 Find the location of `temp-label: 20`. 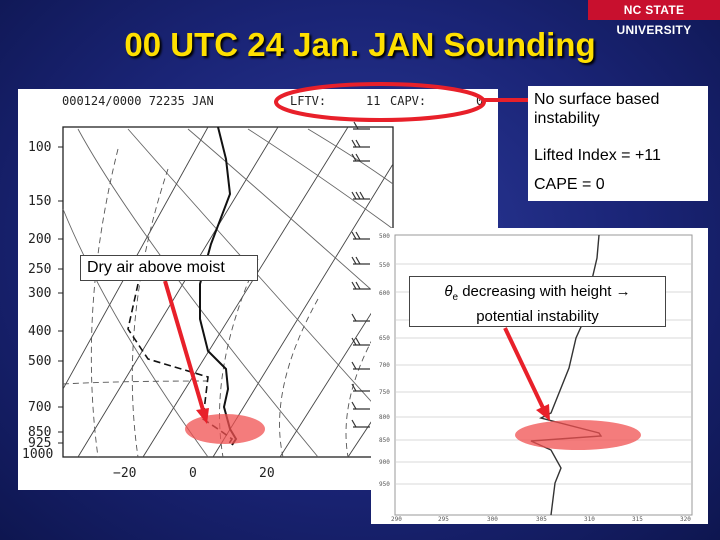

temp-label: 20 is located at coordinates (267, 473).